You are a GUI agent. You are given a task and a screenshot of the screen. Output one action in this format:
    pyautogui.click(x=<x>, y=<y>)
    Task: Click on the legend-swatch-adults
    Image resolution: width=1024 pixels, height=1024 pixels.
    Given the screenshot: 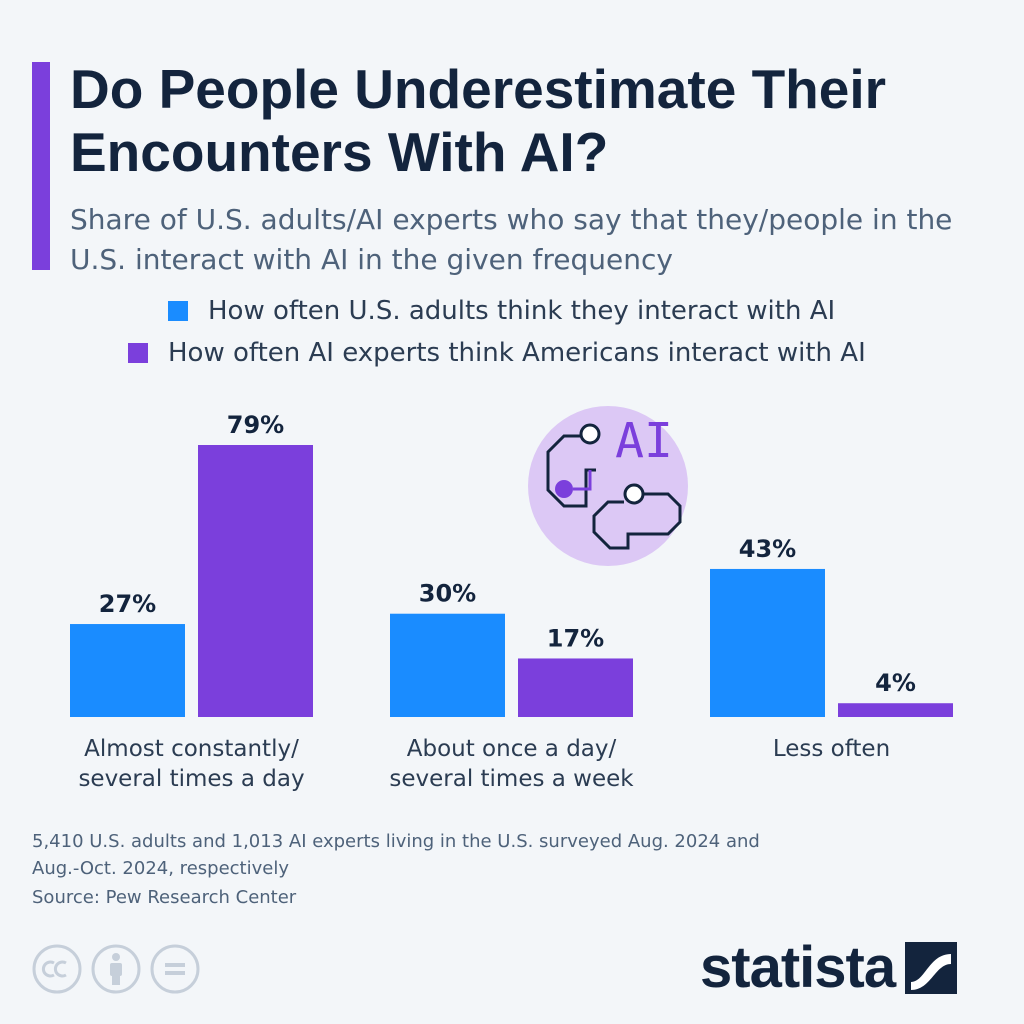 What is the action you would take?
    pyautogui.click(x=178, y=311)
    